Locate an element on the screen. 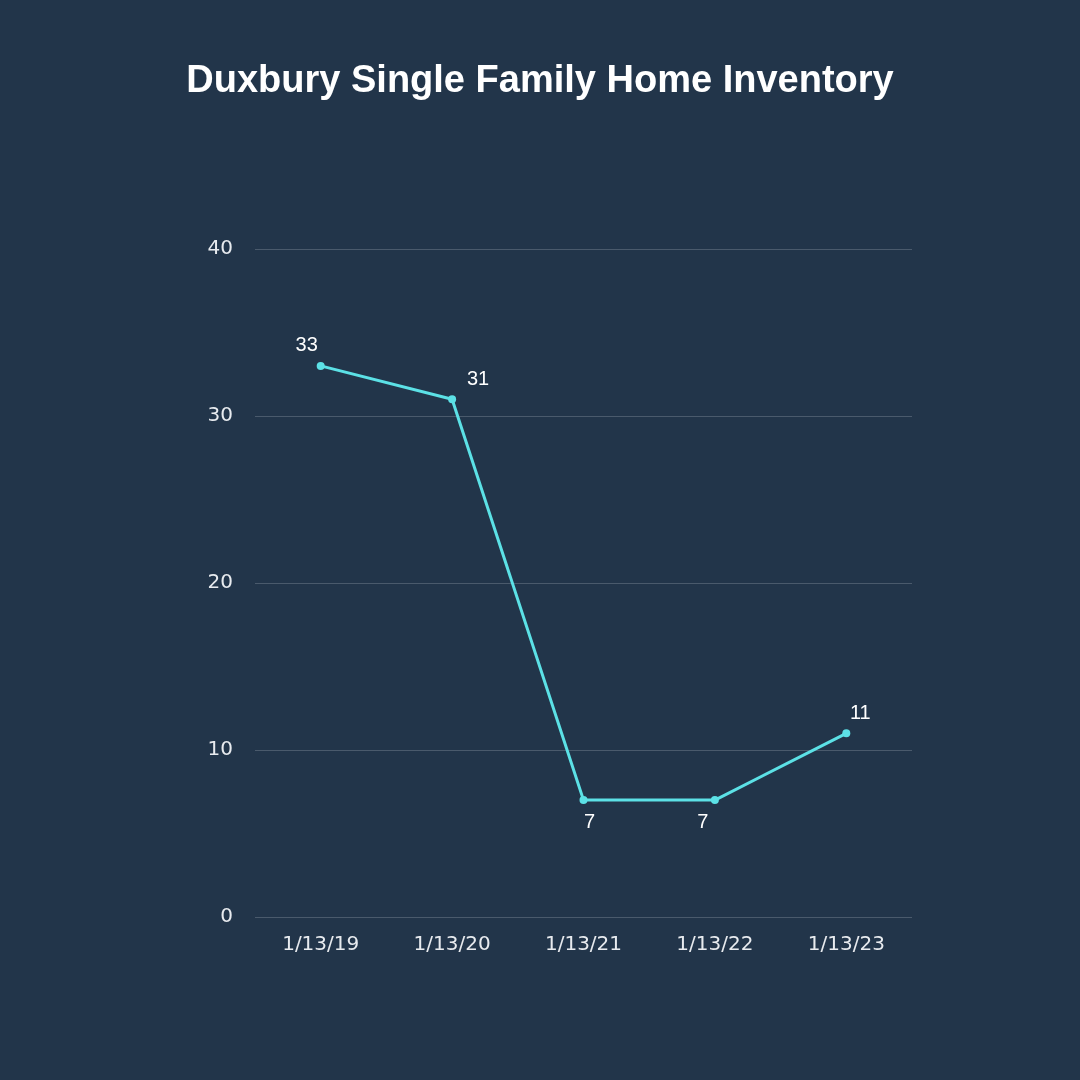 Image resolution: width=1080 pixels, height=1080 pixels. y-tick-label: 20 is located at coordinates (220, 581).